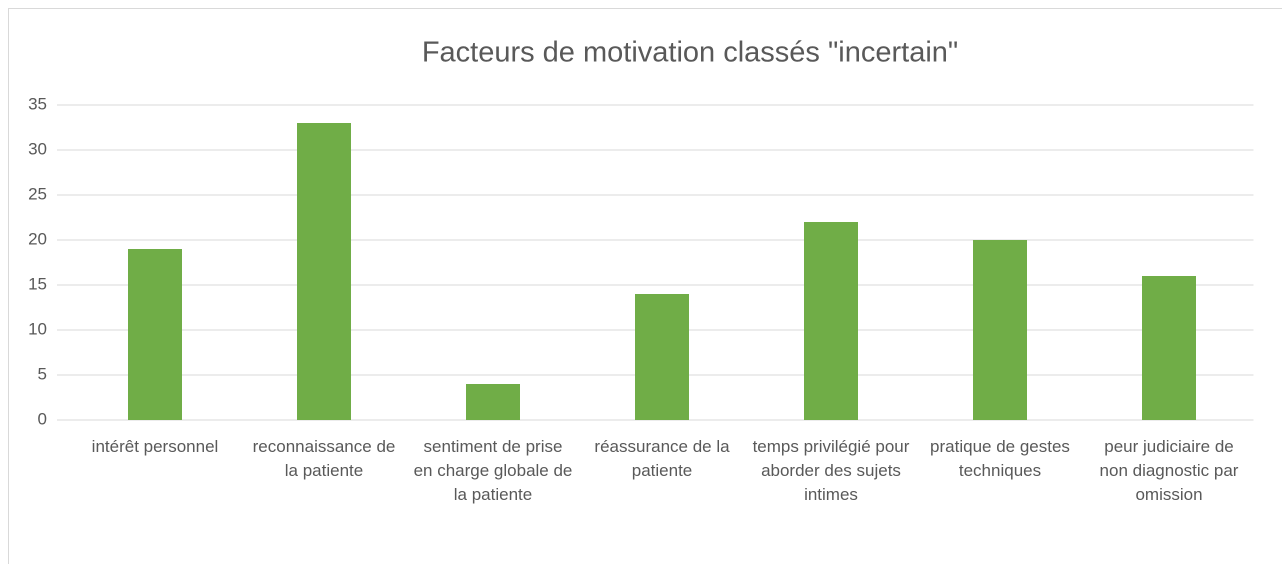 Image resolution: width=1282 pixels, height=564 pixels. I want to click on x-tick-label: reconnaissance de la patiente, so click(324, 458).